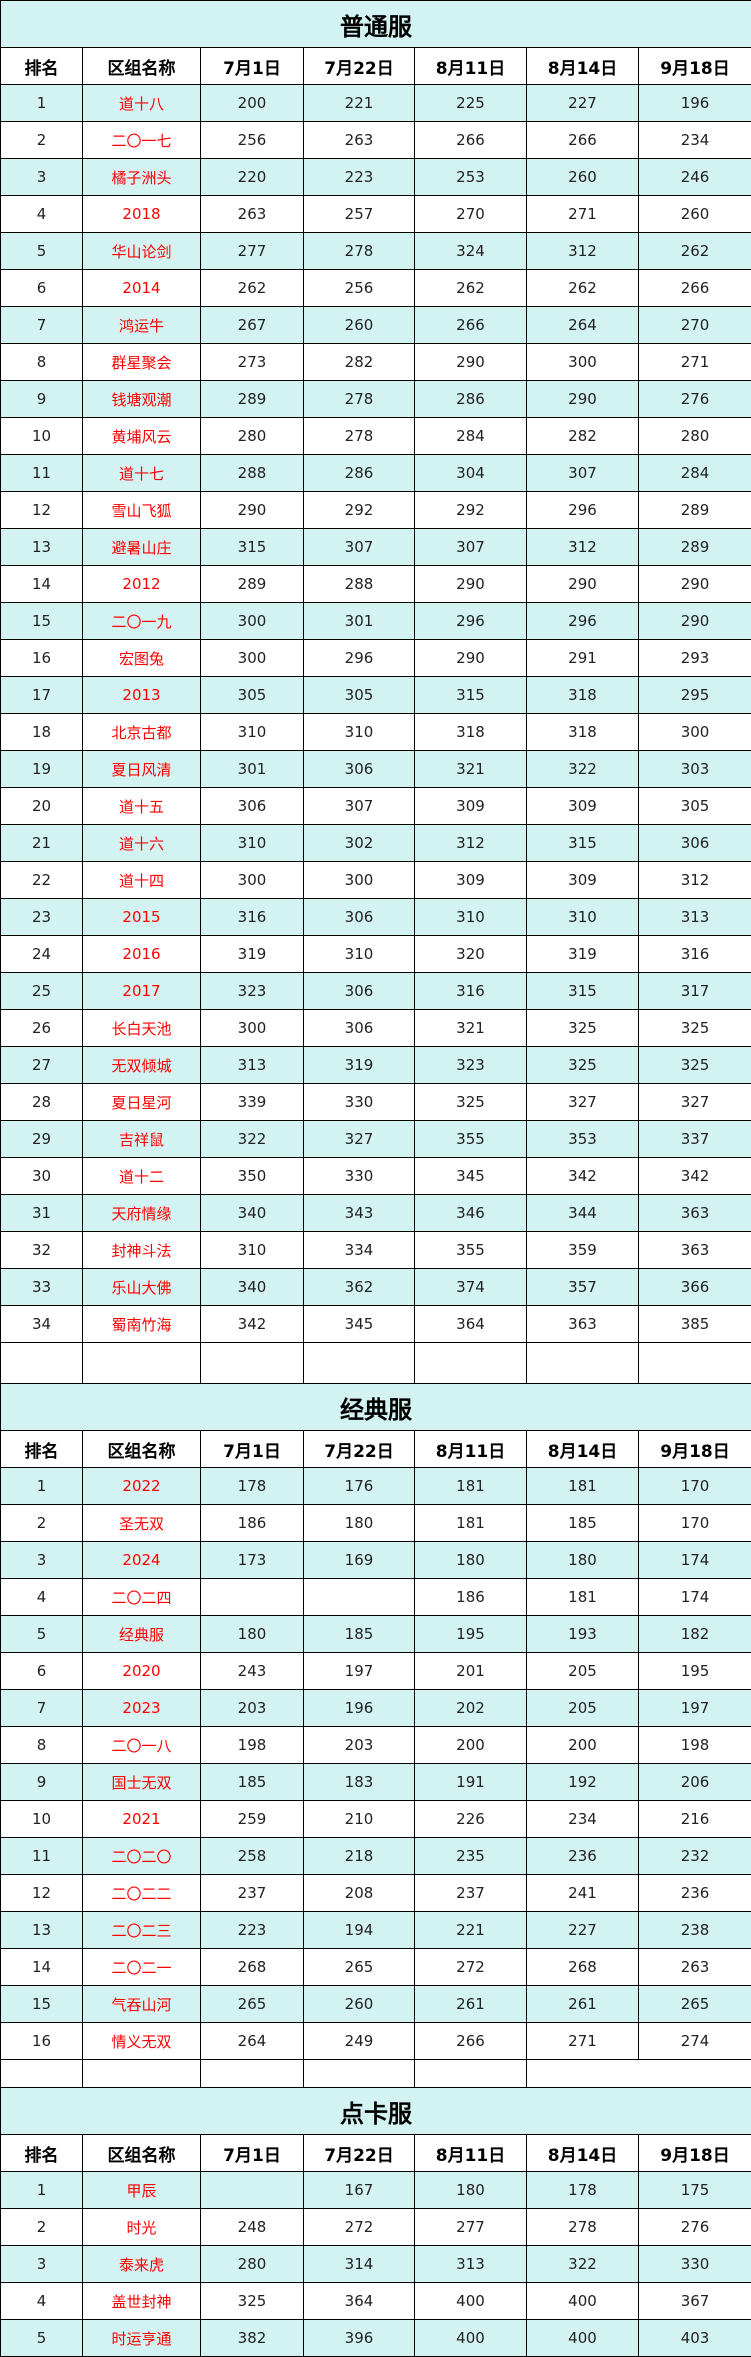 The image size is (751, 2357). What do you see at coordinates (694, 991) in the screenshot?
I see `cell-sep-18: 317` at bounding box center [694, 991].